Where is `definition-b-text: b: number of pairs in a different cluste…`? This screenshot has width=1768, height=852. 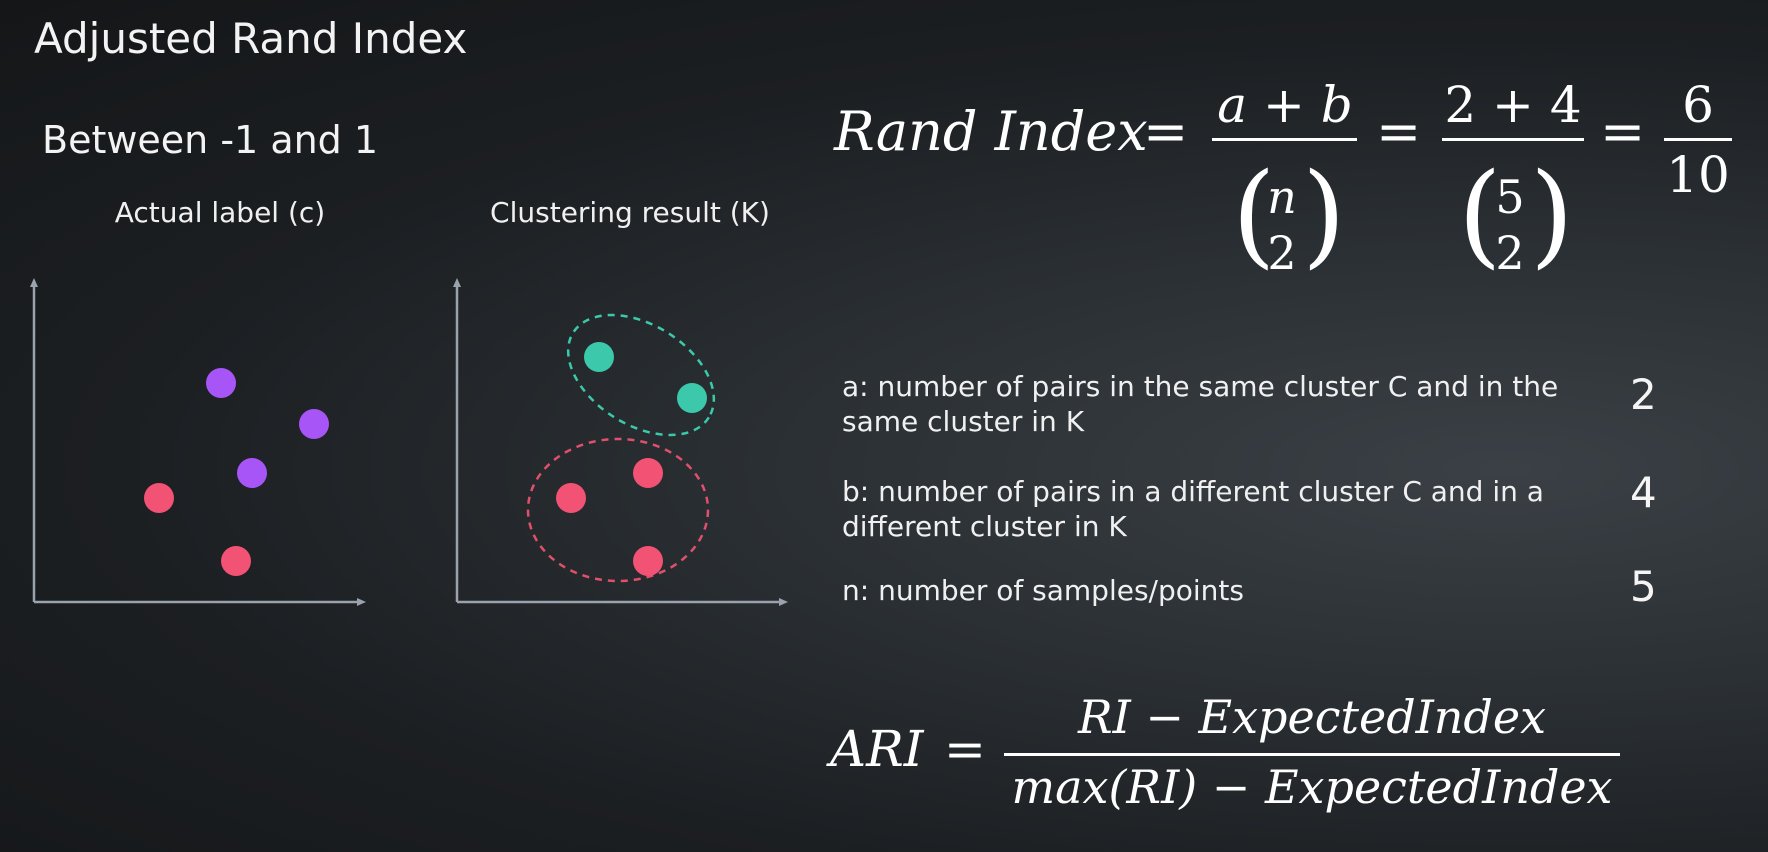 definition-b-text: b: number of pairs in a different cluste… is located at coordinates (1193, 509).